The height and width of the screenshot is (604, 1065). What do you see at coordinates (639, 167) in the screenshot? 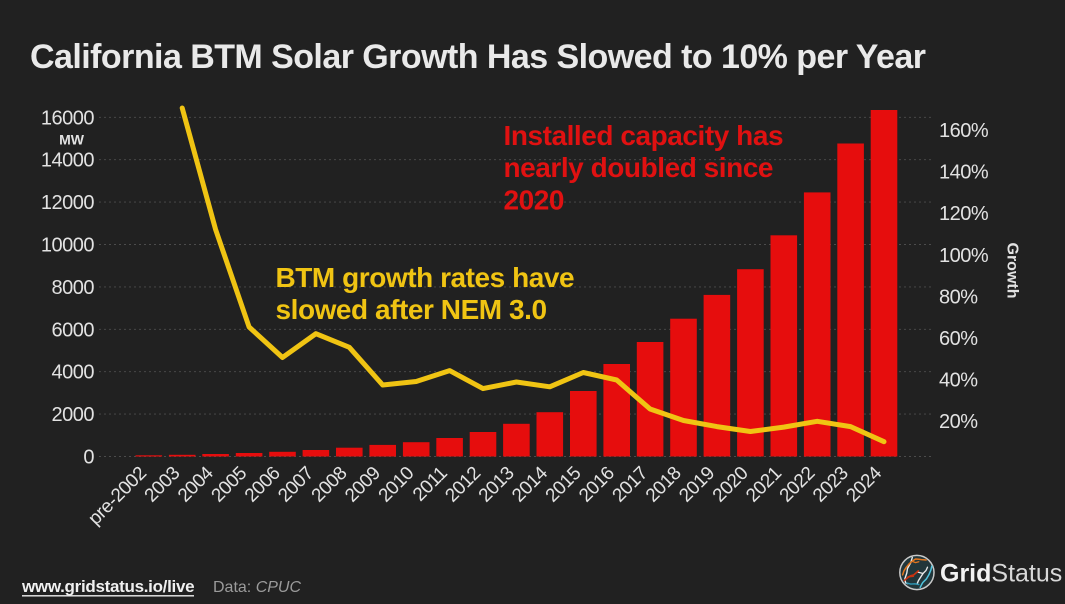
I see `svg-text: nearly doubled since` at bounding box center [639, 167].